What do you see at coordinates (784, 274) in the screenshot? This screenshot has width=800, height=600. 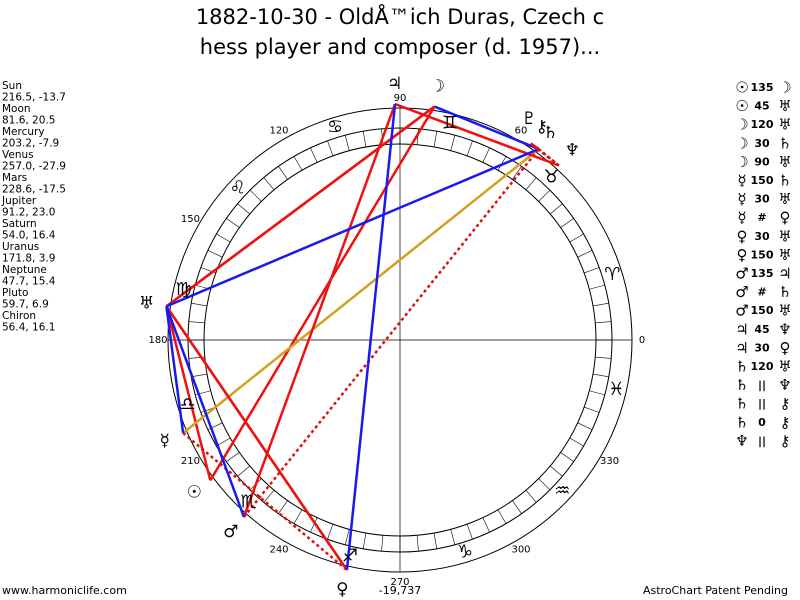 I see `aspect-to: ♃` at bounding box center [784, 274].